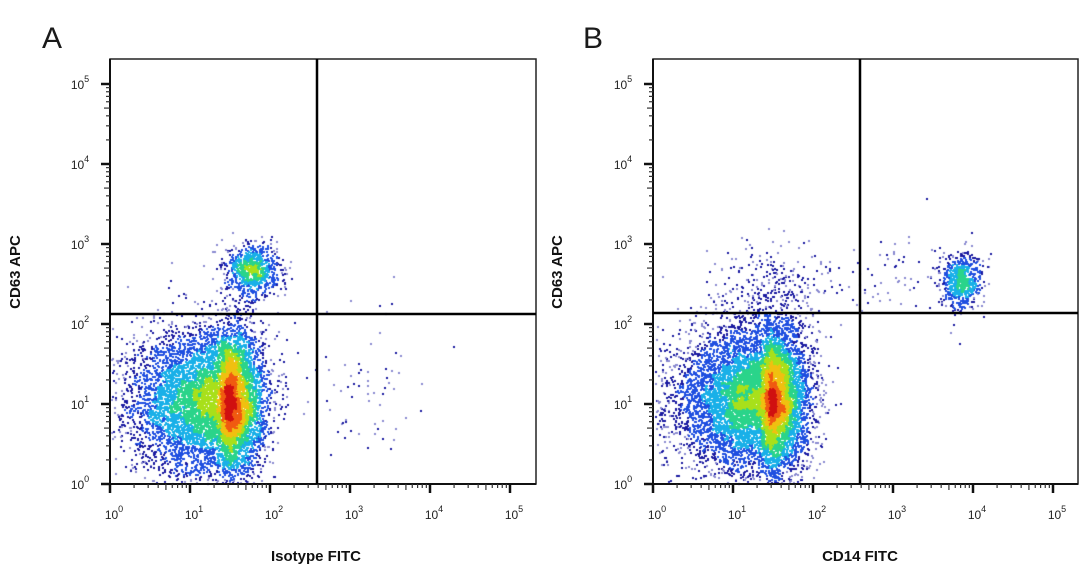 The height and width of the screenshot is (567, 1080). Describe the element at coordinates (557, 272) in the screenshot. I see `panel-b-y-axis-label: CD63 APC` at that location.